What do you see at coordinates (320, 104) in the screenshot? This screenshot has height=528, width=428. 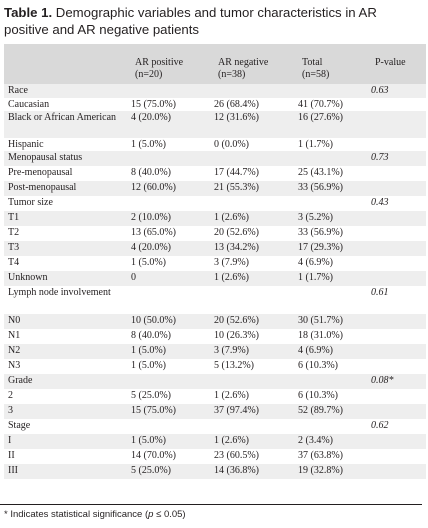 I see `cell-total: 41 (70.7%)` at bounding box center [320, 104].